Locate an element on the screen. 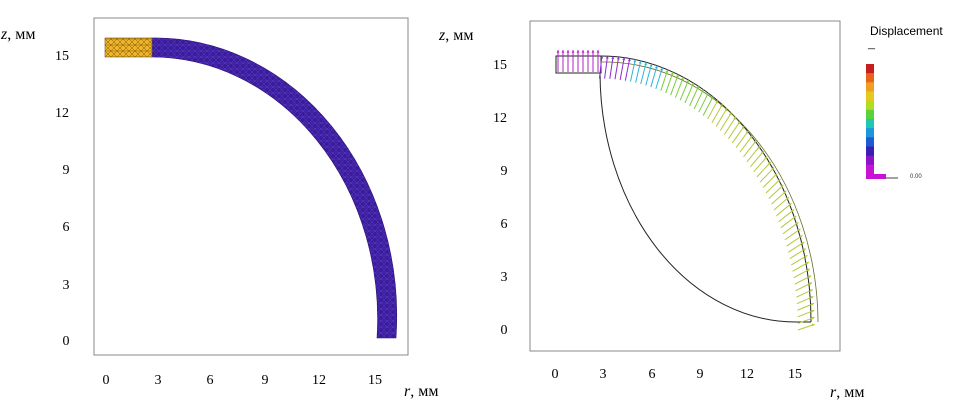 This screenshot has width=955, height=414. displacement-inner-arc is located at coordinates (698, 197).